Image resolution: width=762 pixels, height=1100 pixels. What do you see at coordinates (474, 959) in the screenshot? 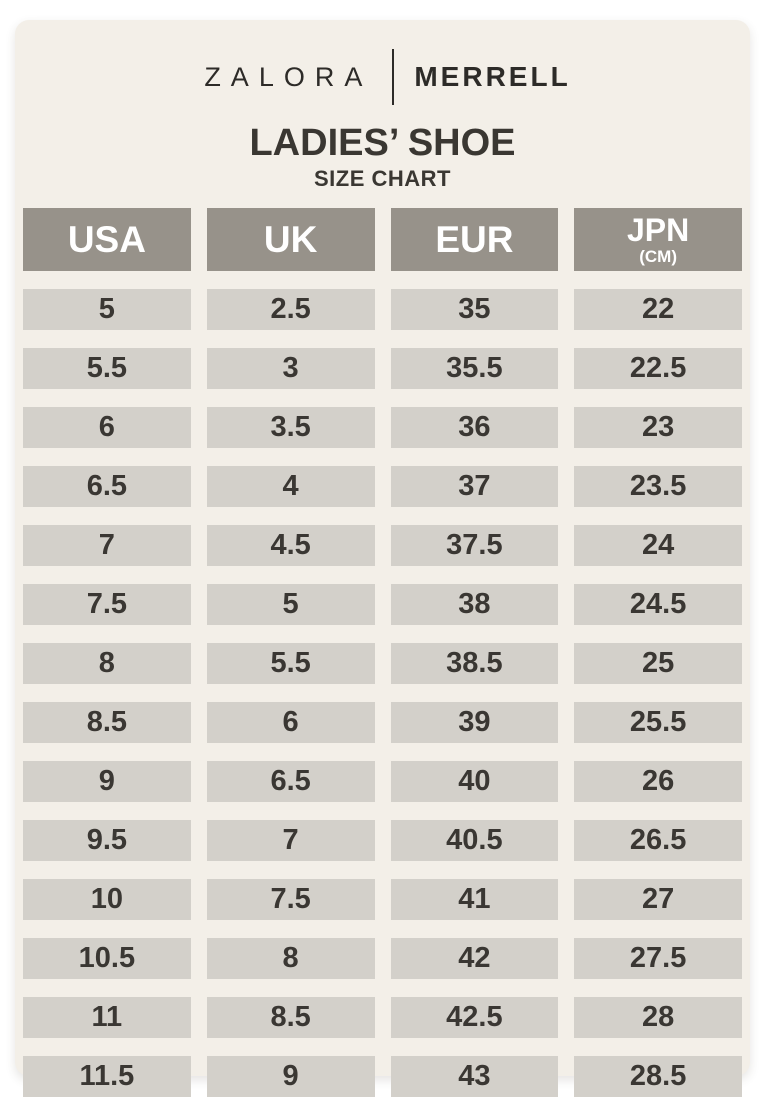
I see `size-cell: 42` at bounding box center [474, 959].